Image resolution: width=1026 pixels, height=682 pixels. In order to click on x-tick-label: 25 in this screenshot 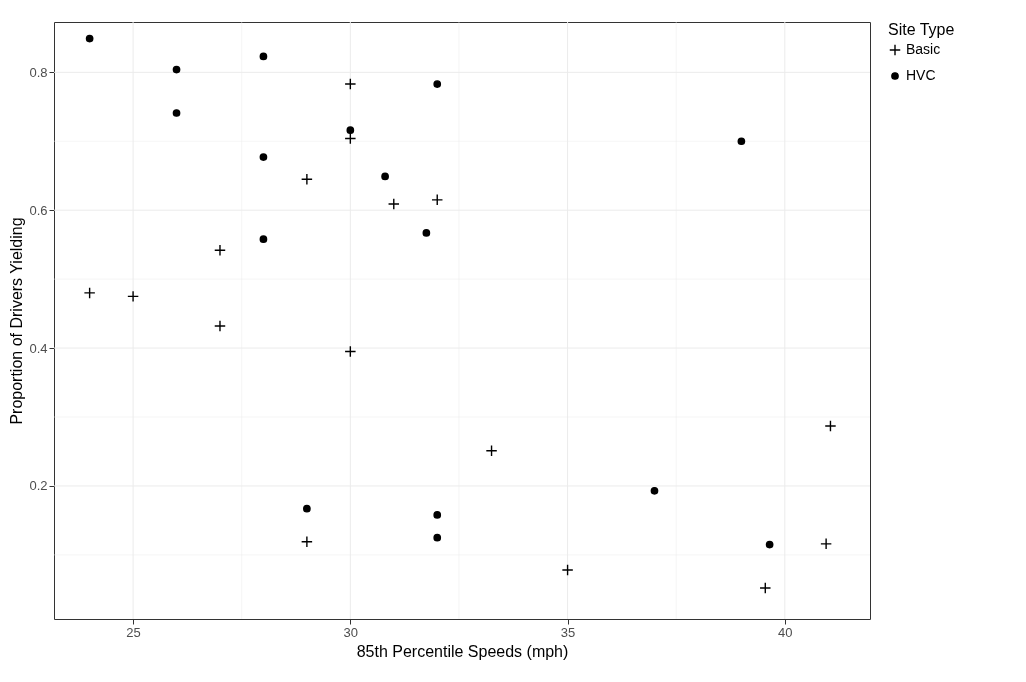, I will do `click(133, 632)`.